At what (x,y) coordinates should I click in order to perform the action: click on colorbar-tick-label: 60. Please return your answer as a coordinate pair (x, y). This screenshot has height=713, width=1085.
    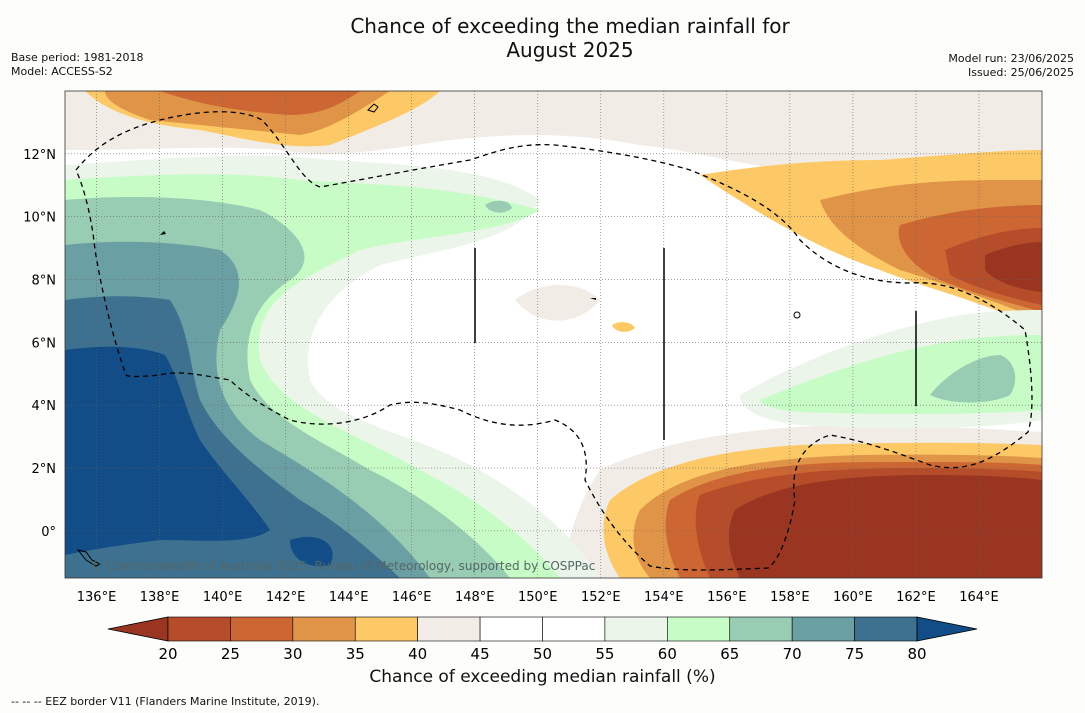
    Looking at the image, I should click on (667, 654).